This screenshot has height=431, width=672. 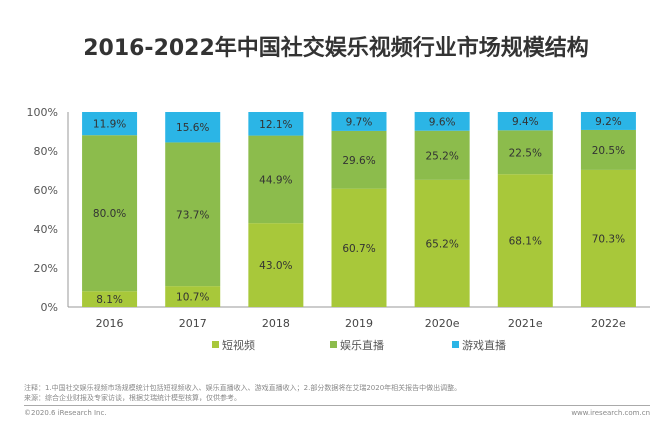 I want to click on legend-label: 娱乐直播, so click(x=362, y=345).